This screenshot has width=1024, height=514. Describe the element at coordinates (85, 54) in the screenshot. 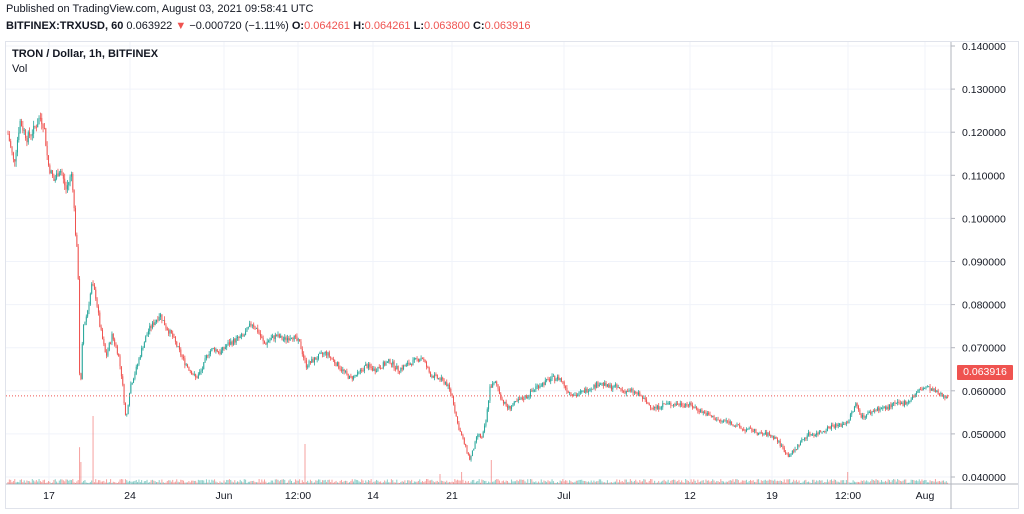

I see `chart-legend-title: TRON / Dollar, 1h, BITFINEX` at that location.